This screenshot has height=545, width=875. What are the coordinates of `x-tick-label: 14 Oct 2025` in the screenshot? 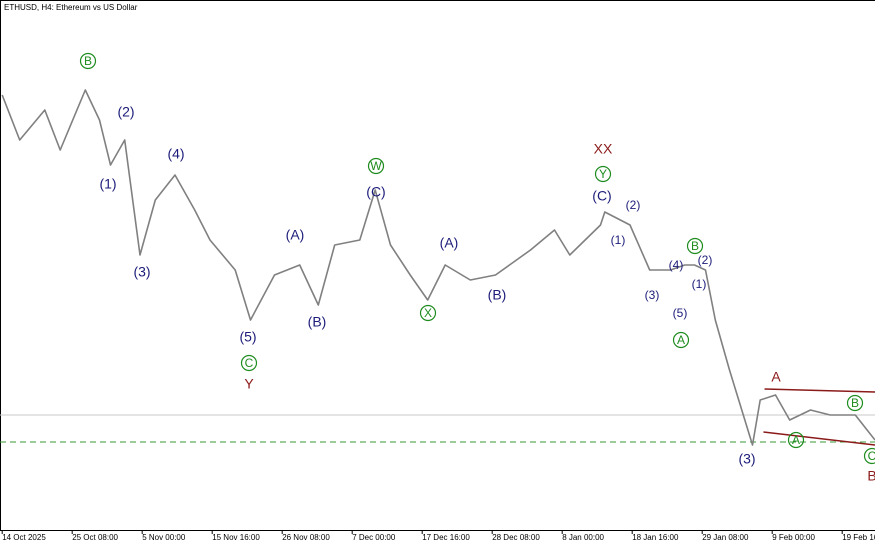 It's located at (24, 537).